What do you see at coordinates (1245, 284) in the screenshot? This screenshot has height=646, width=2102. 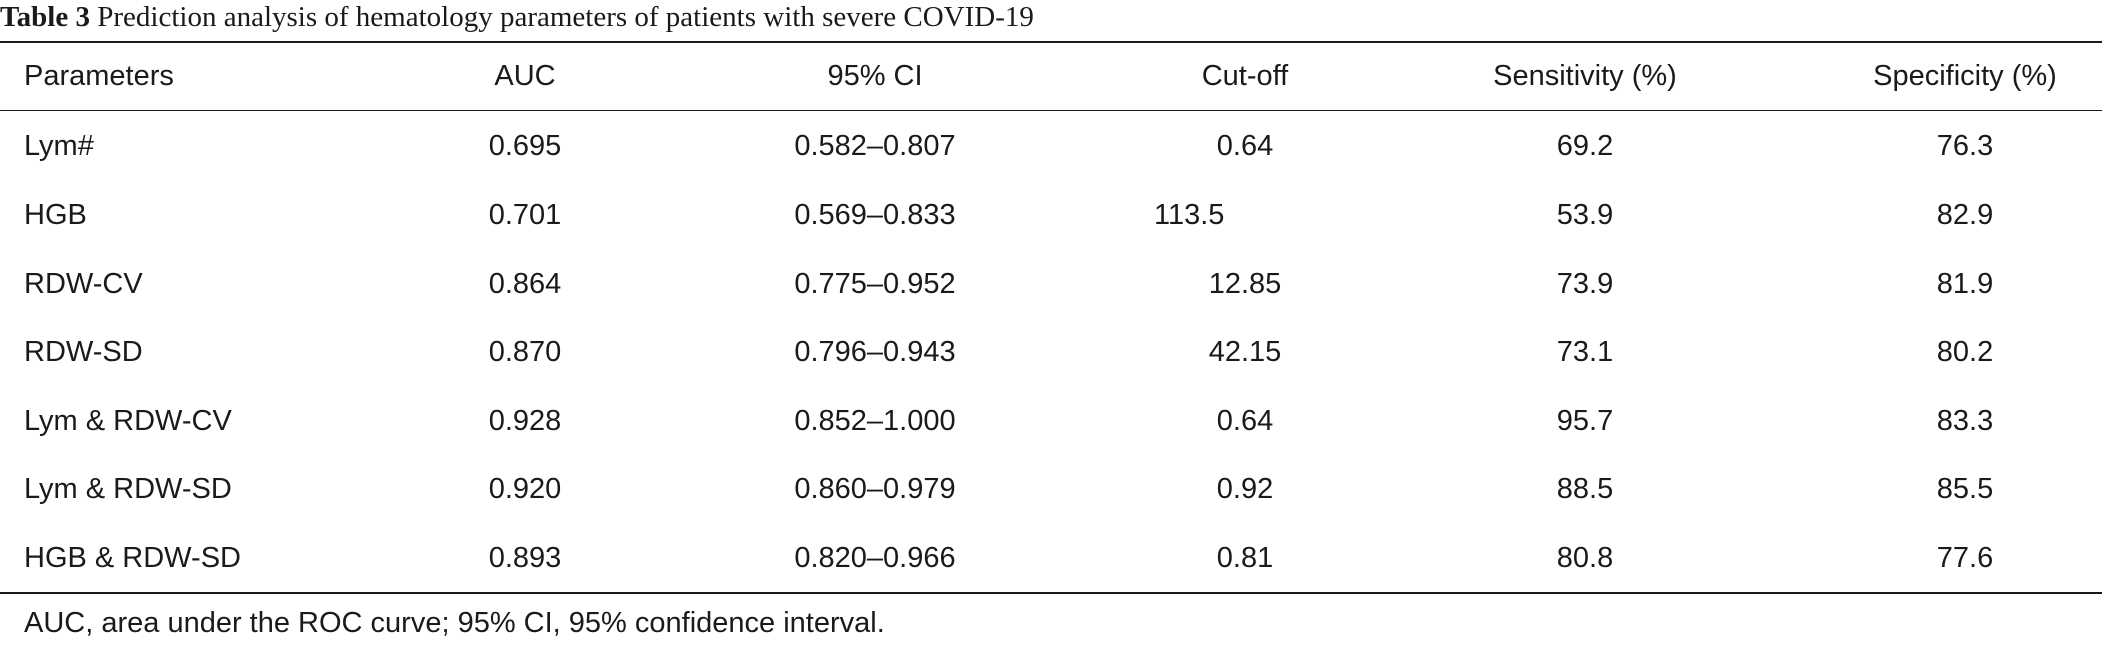 I see `cell-cutoff: 12.85` at bounding box center [1245, 284].